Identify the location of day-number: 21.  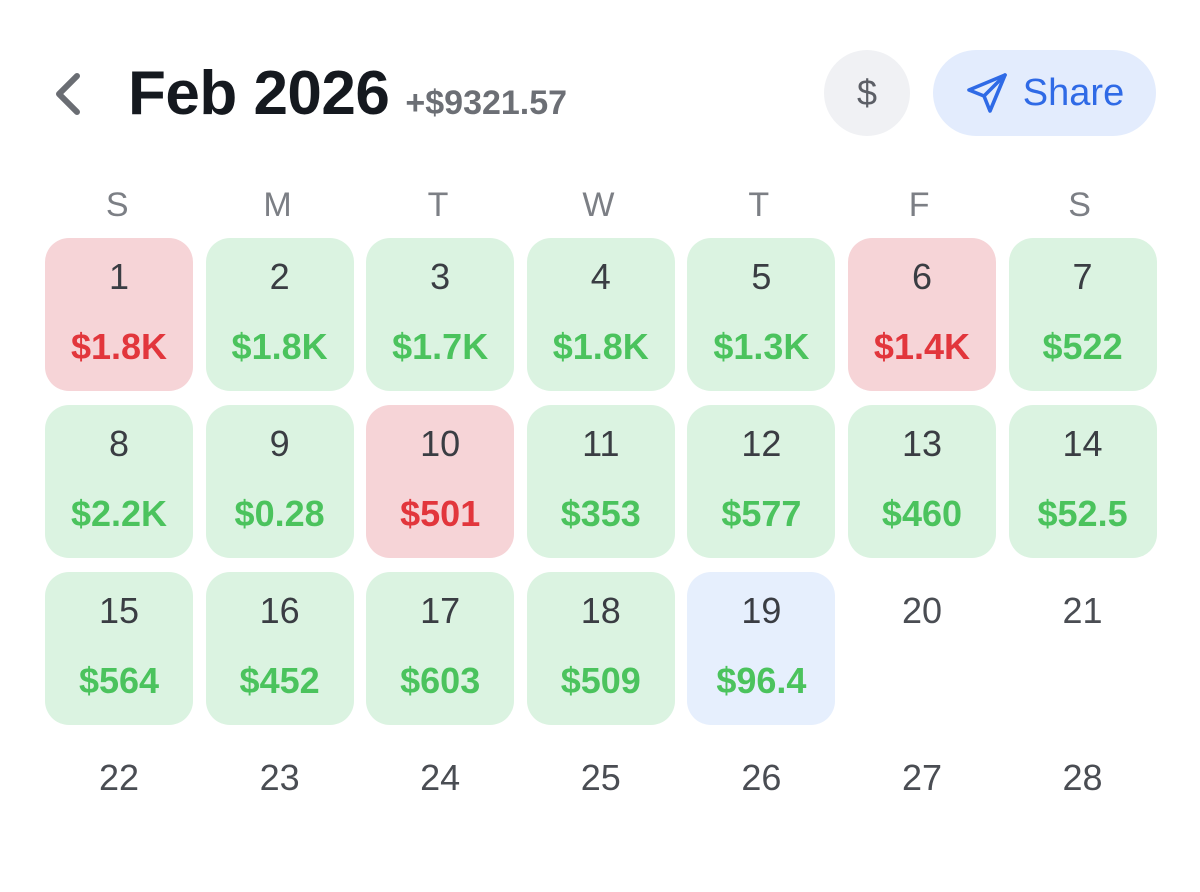
(1082, 610).